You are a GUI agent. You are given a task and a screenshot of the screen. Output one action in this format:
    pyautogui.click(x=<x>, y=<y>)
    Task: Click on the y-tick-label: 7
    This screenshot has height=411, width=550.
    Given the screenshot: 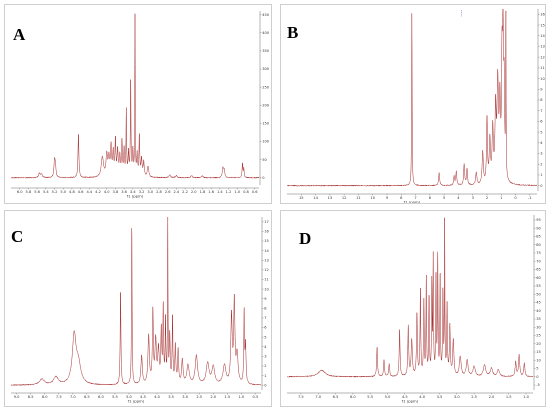 What is the action you would take?
    pyautogui.click(x=541, y=111)
    